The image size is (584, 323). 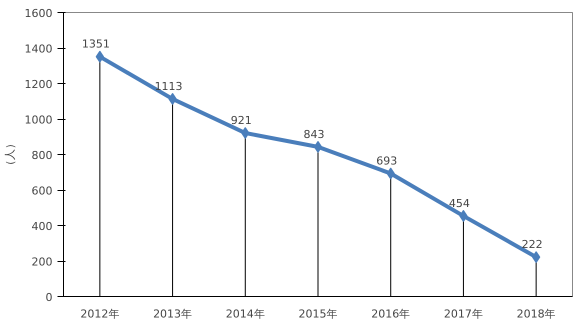 I want to click on y-tick-label: 600, so click(x=42, y=191).